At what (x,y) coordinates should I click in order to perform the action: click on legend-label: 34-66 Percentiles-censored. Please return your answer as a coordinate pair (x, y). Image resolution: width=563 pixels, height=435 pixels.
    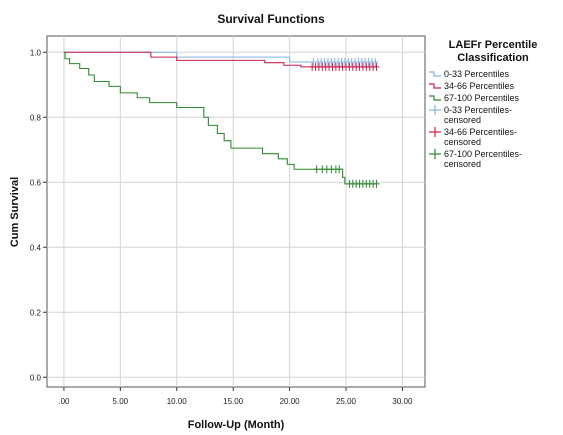
    Looking at the image, I should click on (480, 137).